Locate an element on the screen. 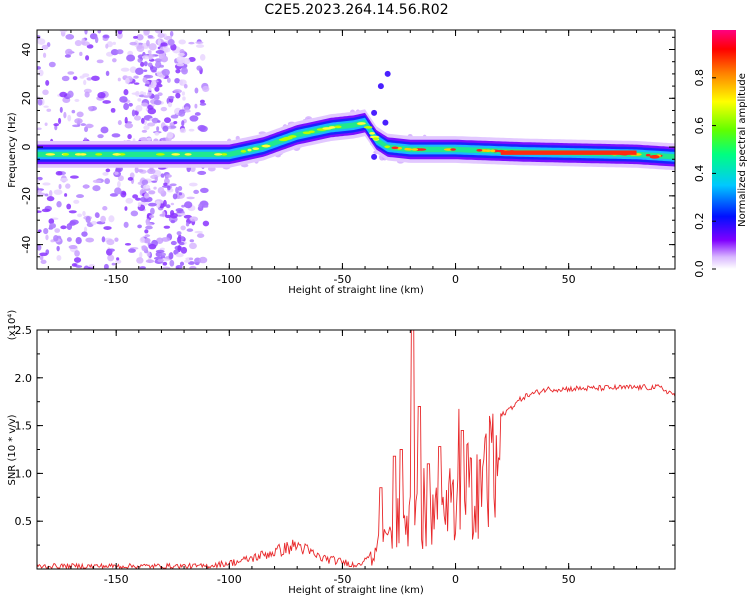  y-tick-label: 0.5 is located at coordinates (24, 521).